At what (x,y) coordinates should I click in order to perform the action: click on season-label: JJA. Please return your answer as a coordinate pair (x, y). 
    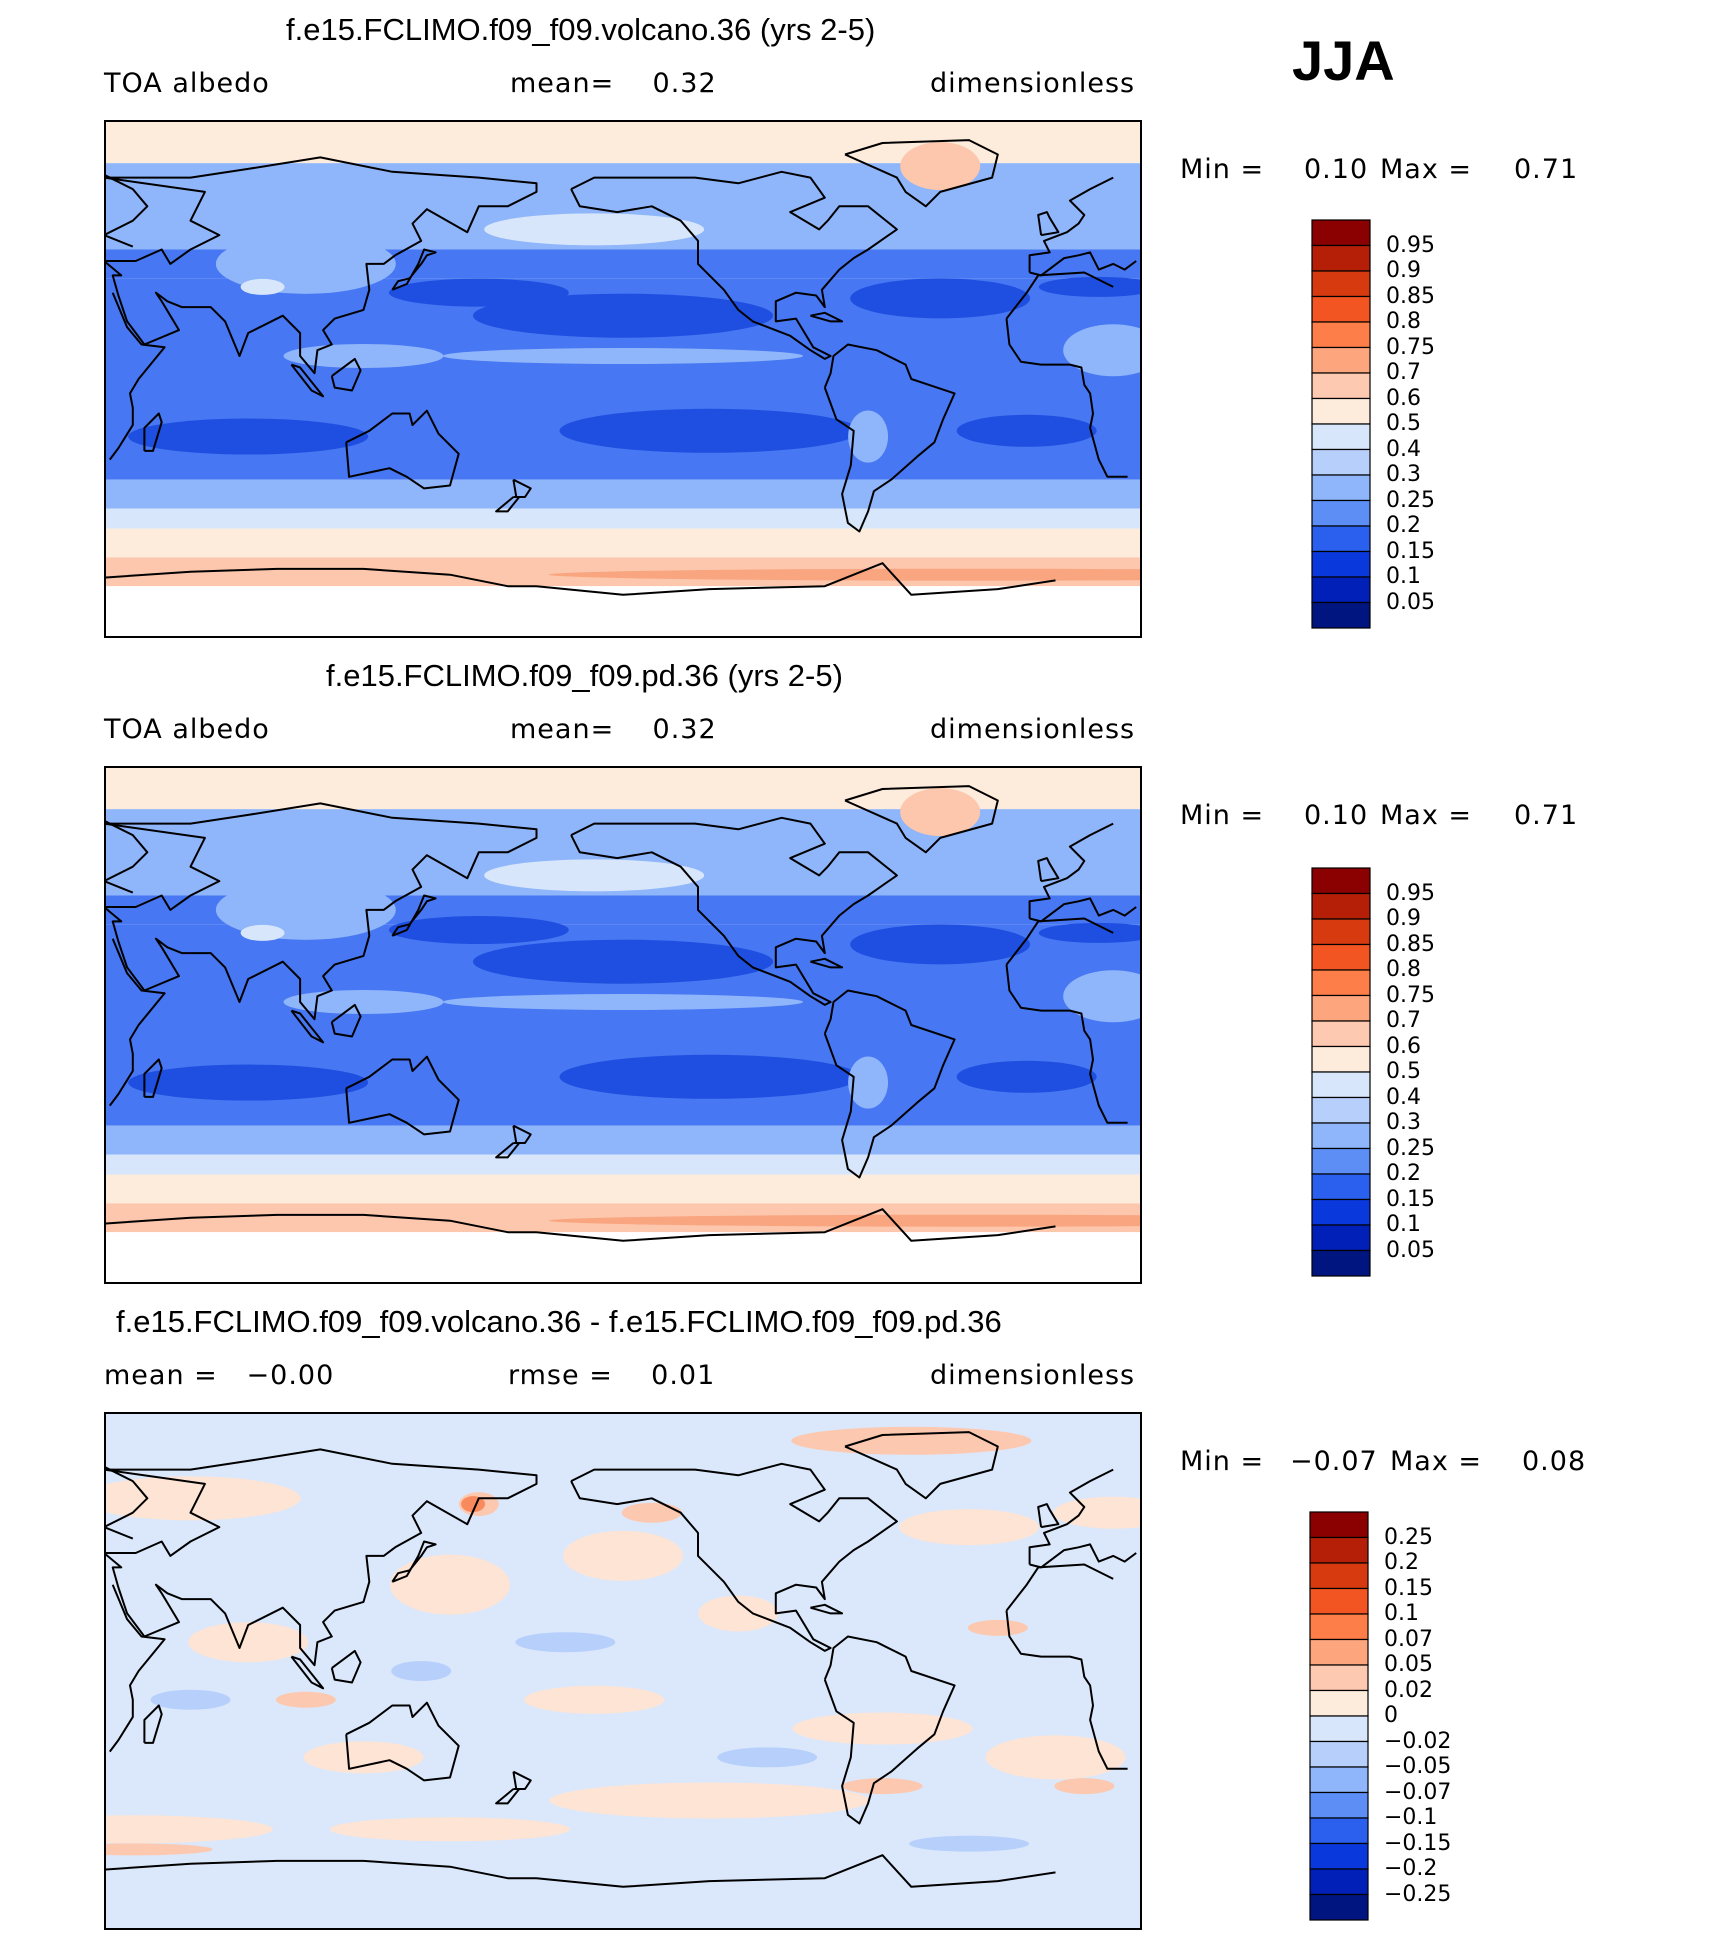
    Looking at the image, I should click on (1343, 60).